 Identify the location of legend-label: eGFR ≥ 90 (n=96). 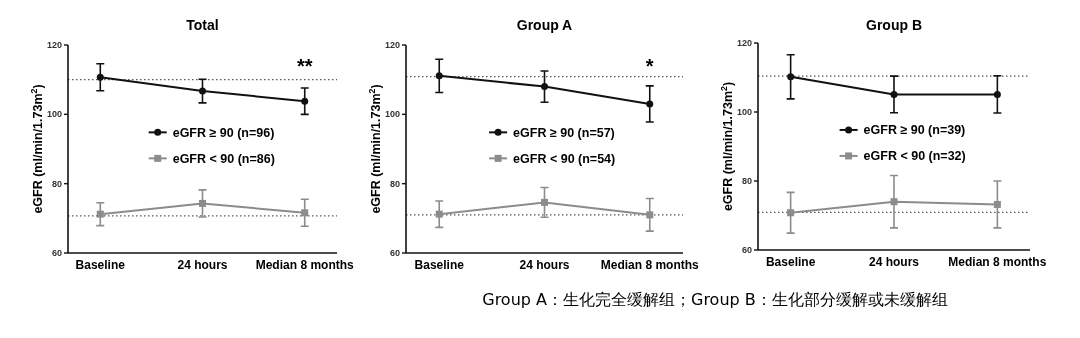
(223, 132).